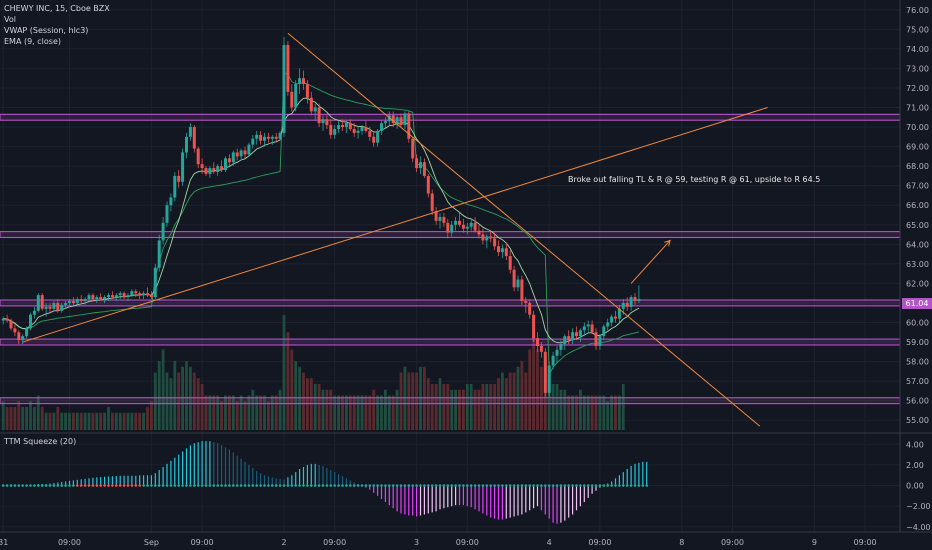 The width and height of the screenshot is (932, 550). I want to click on squeeze-tick-label: 4.00, so click(915, 444).